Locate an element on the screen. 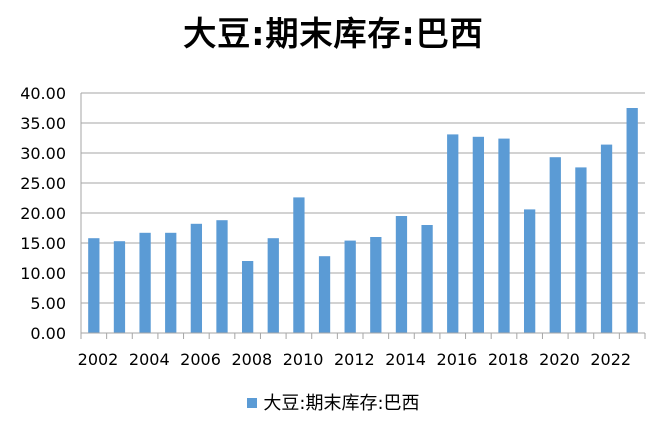 Image resolution: width=667 pixels, height=436 pixels. x-tick-label: 2004 is located at coordinates (149, 359).